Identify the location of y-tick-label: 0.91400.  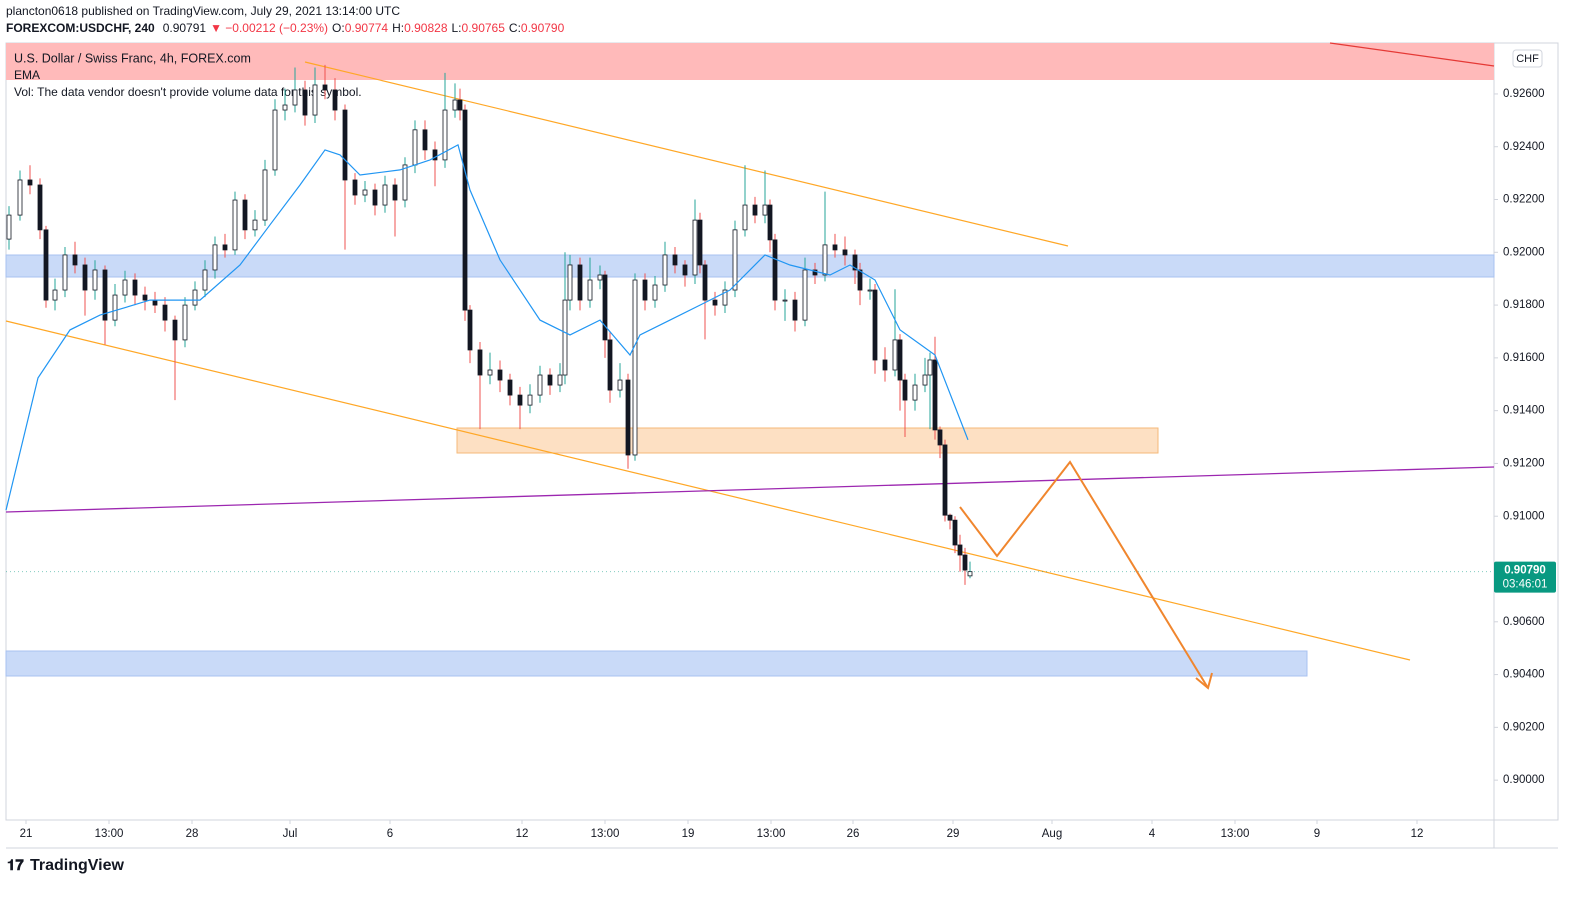
(1524, 411).